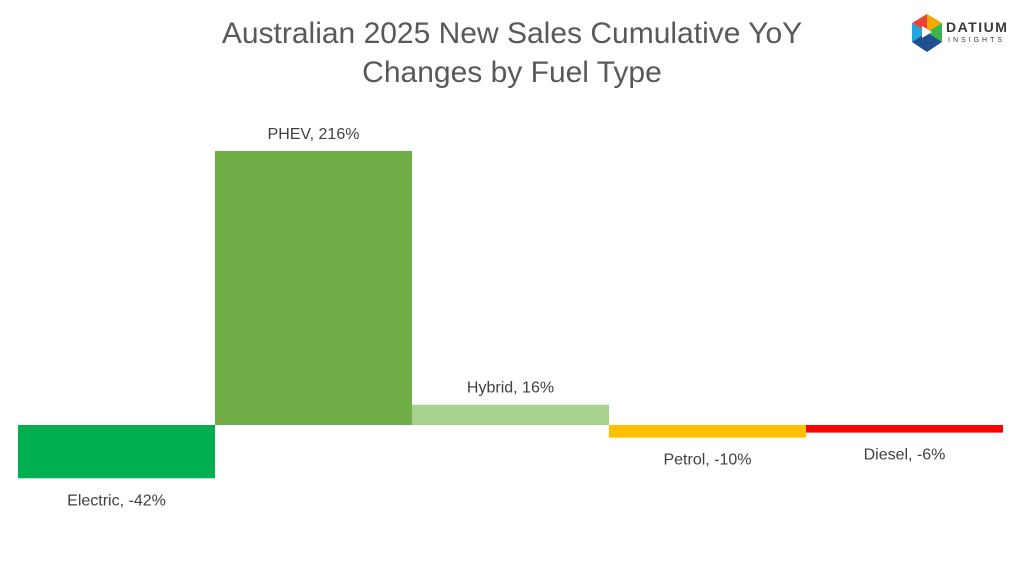 The image size is (1024, 570). What do you see at coordinates (313, 288) in the screenshot?
I see `bar-phev` at bounding box center [313, 288].